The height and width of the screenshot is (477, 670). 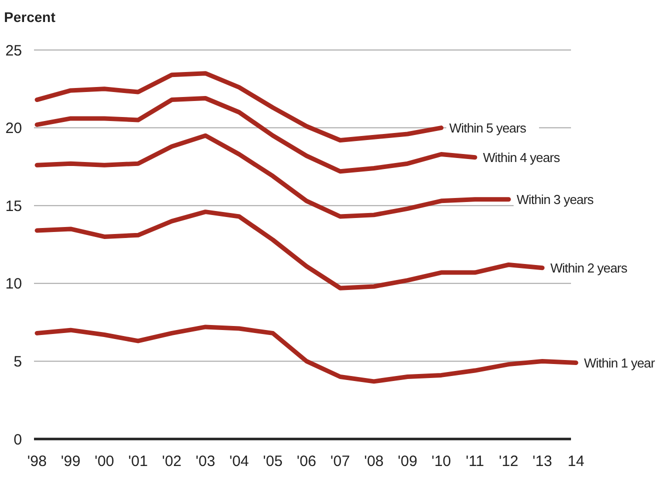 I want to click on x-tick-label: '98, so click(x=37, y=461).